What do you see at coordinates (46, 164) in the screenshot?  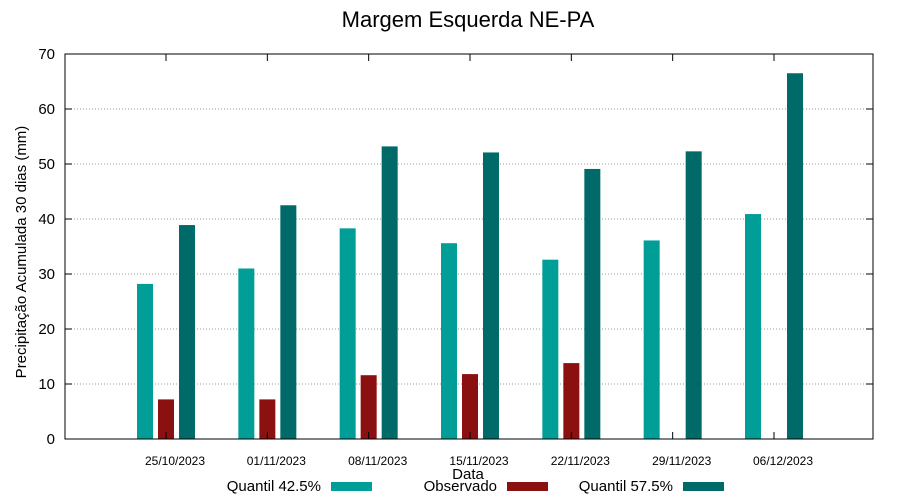 I see `y-tick-label: 50` at bounding box center [46, 164].